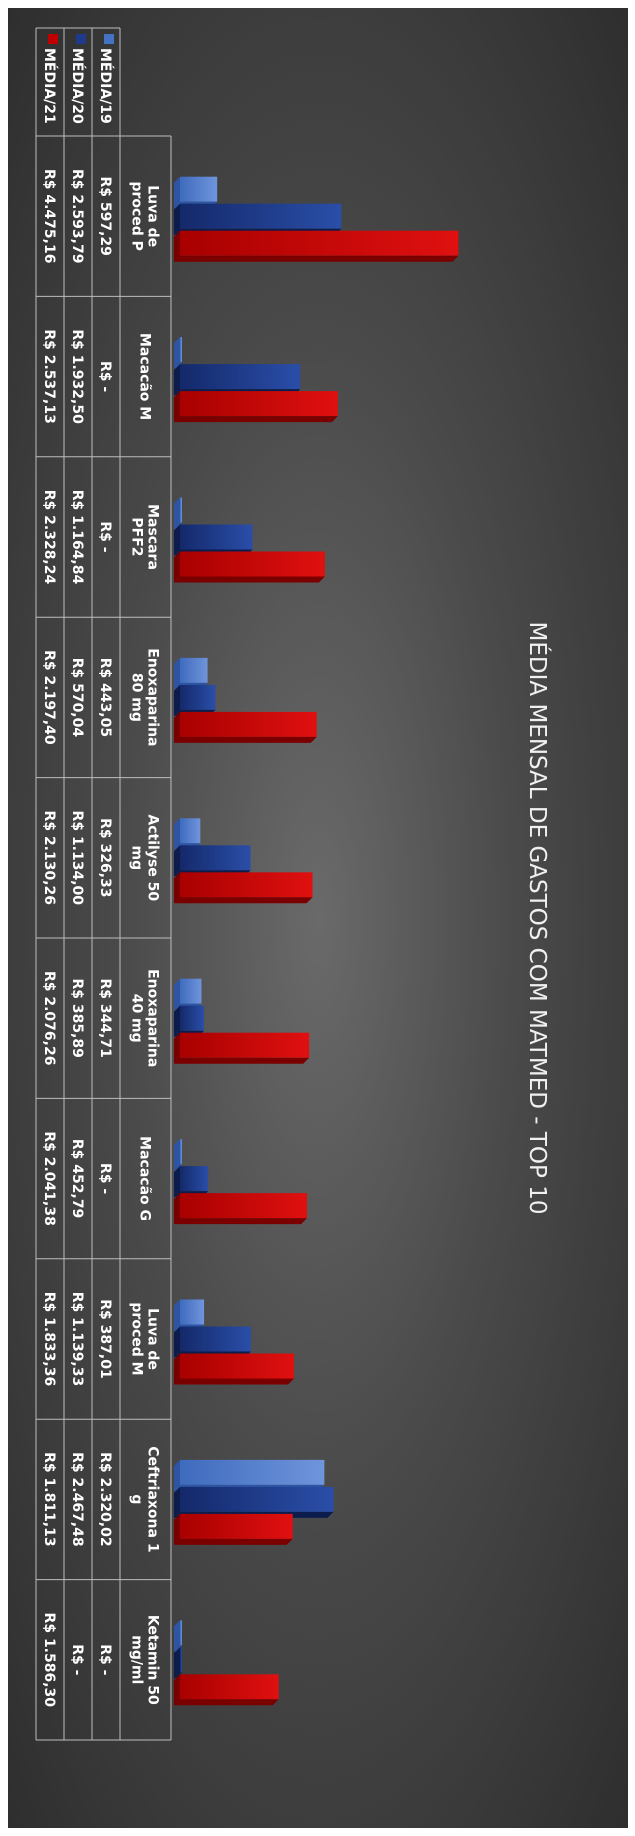 The height and width of the screenshot is (1836, 635). I want to click on data-label: R$ 2.076,26, so click(49, 1018).